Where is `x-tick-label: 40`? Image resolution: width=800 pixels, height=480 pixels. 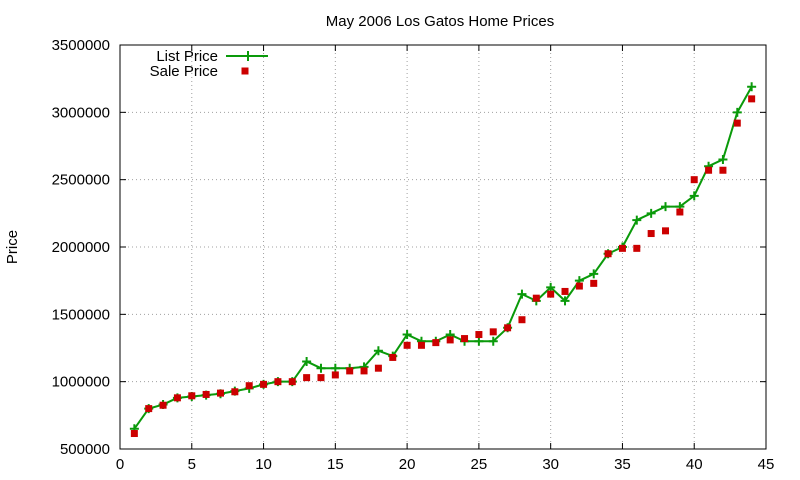 x-tick-label: 40 is located at coordinates (694, 464).